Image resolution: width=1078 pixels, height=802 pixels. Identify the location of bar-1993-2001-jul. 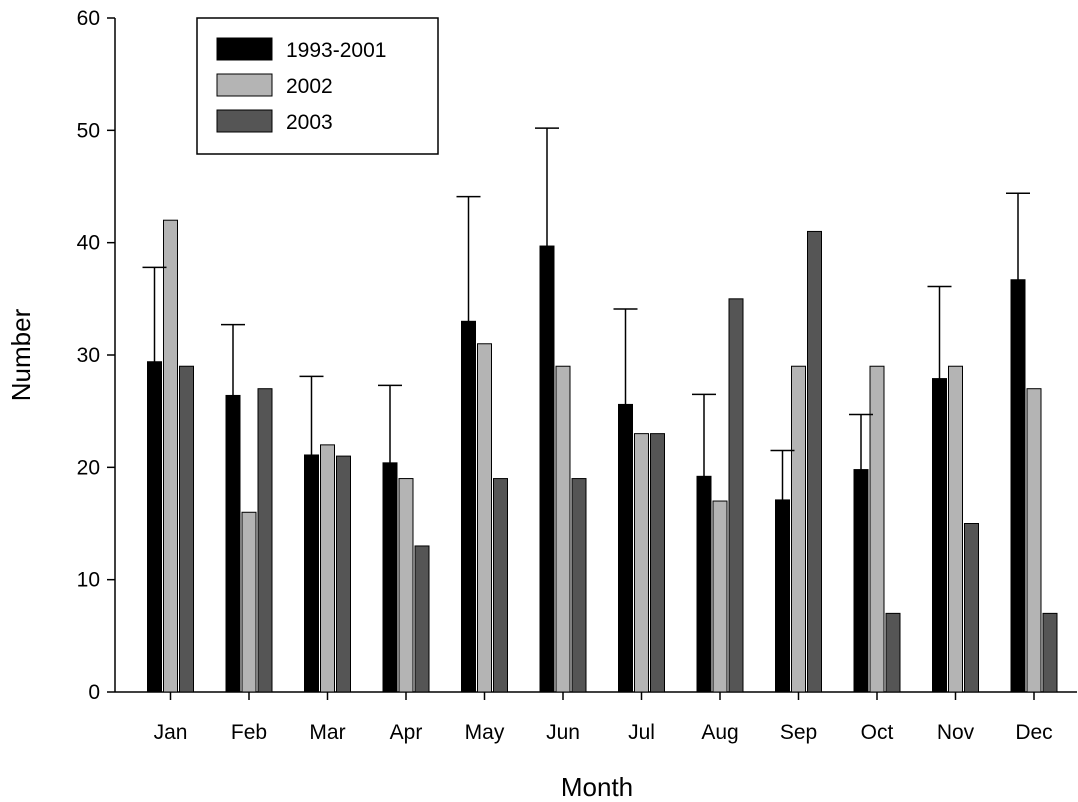
(625, 548).